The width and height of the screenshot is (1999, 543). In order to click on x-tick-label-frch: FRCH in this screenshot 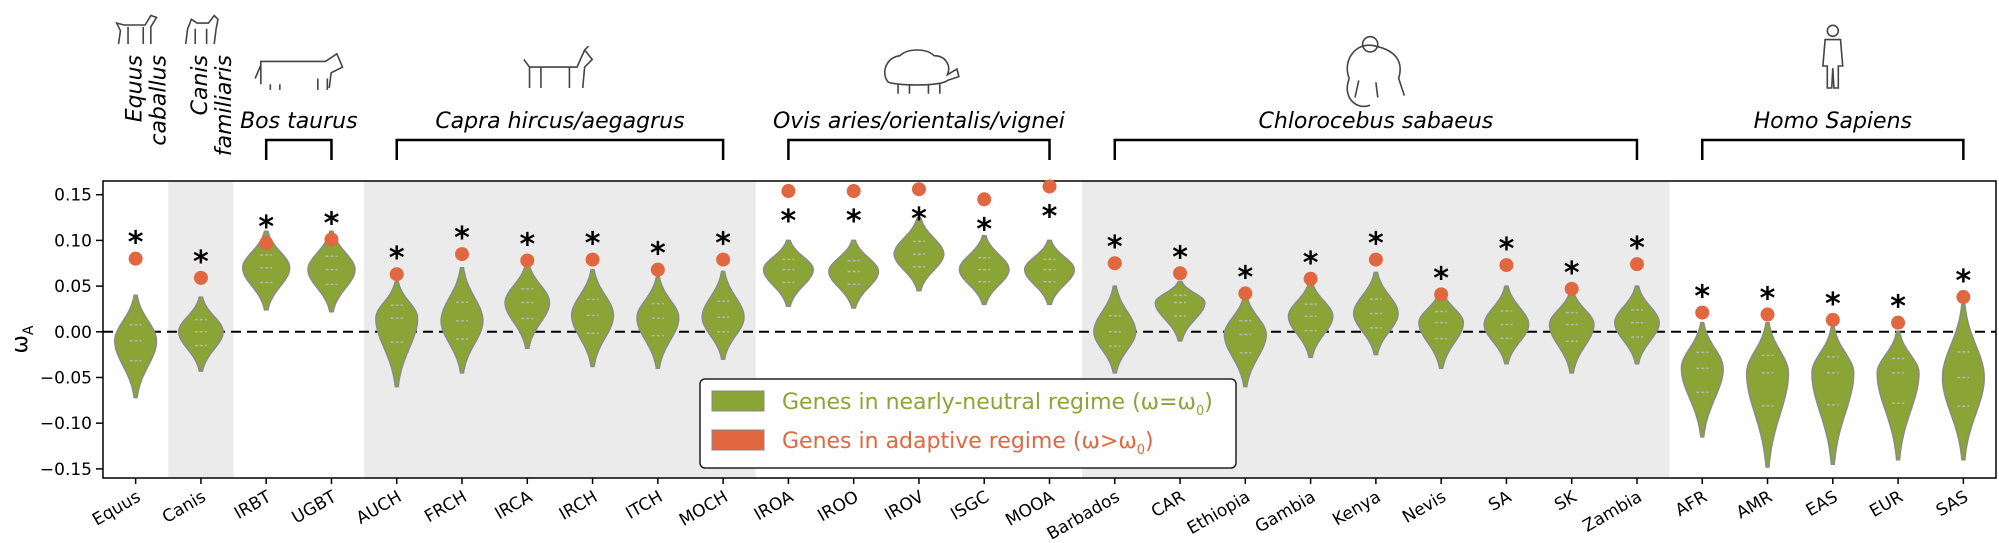, I will do `click(445, 507)`.